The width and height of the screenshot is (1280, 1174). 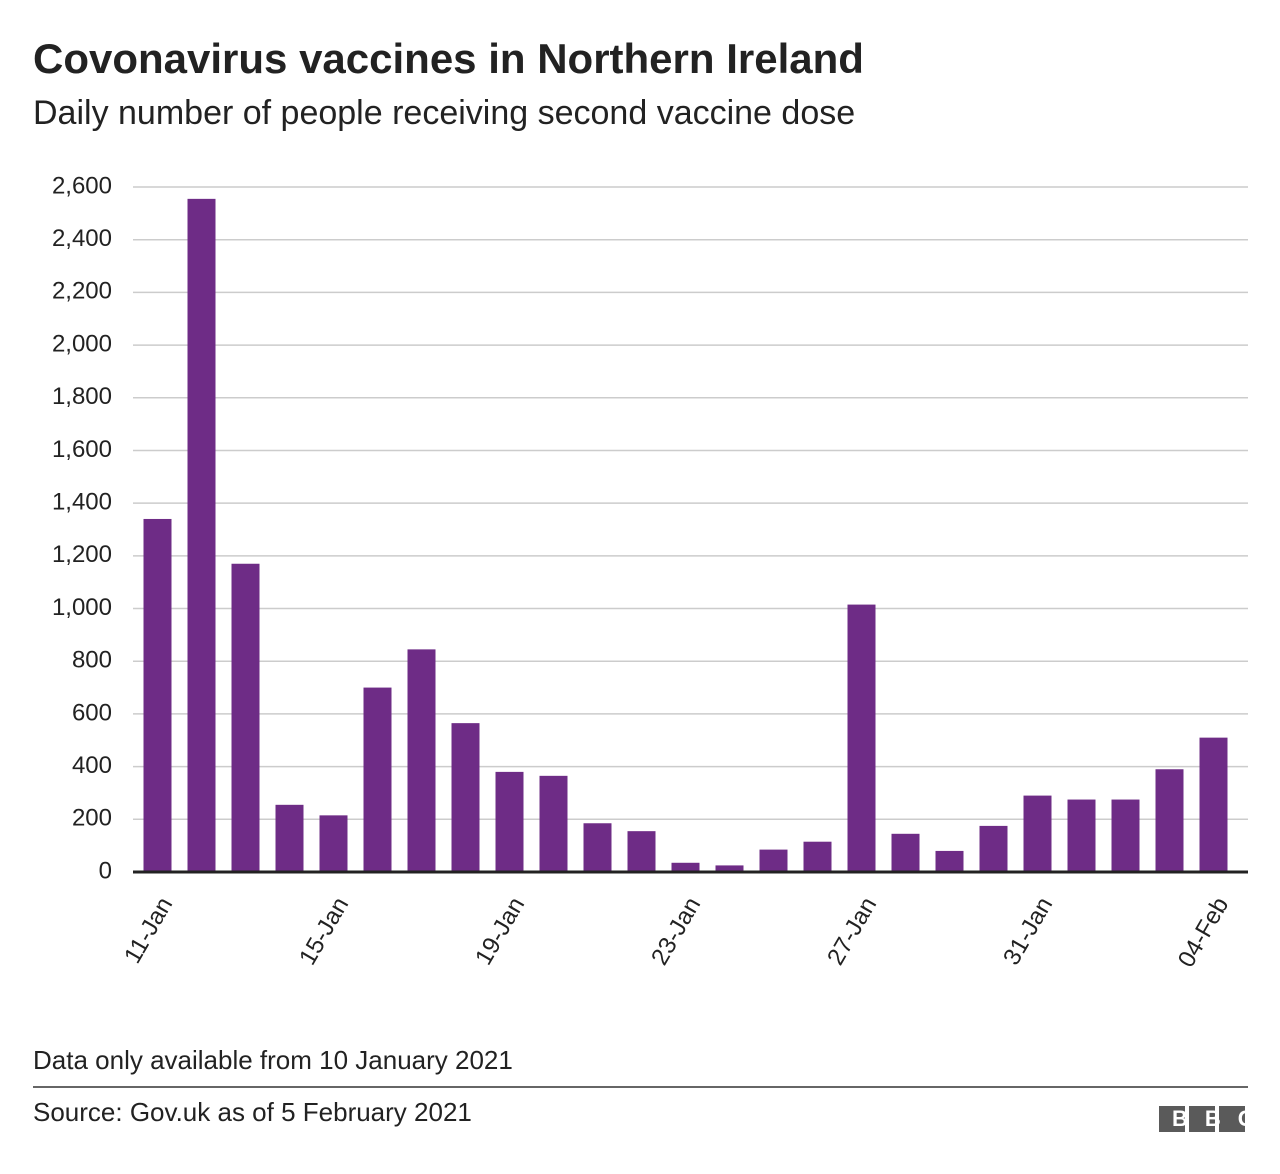 I want to click on y-tick-label: 0, so click(x=105, y=870).